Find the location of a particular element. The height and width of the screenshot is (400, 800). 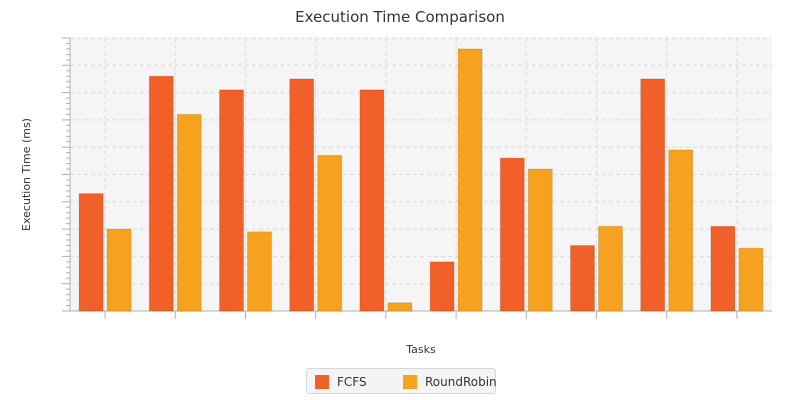

legend-swatch-fcfs is located at coordinates (322, 382).